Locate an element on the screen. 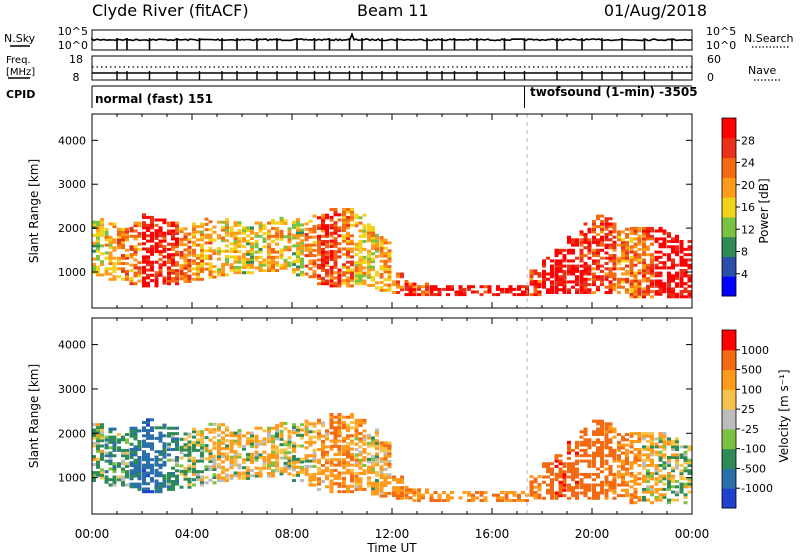  colorbar-swatch is located at coordinates (729, 360).